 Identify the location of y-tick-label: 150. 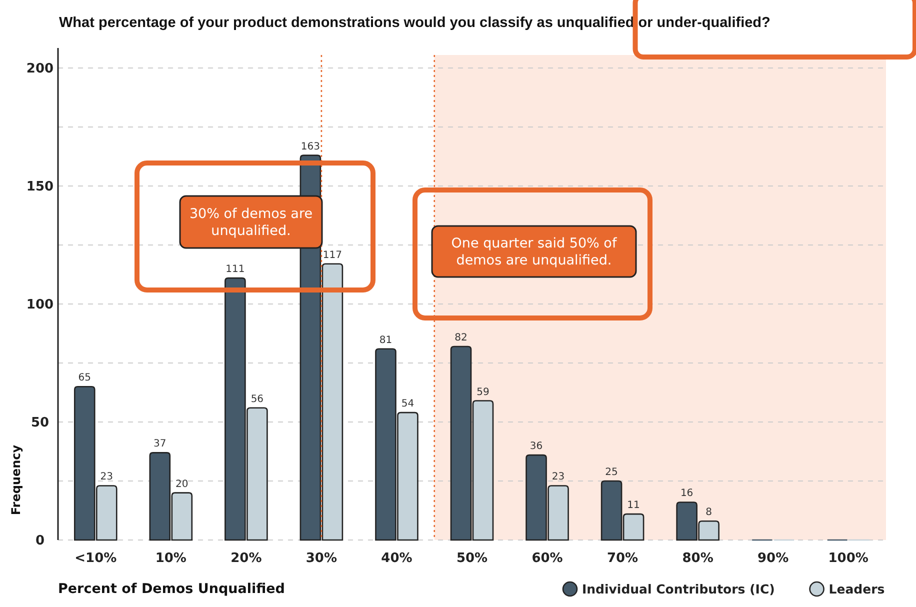
(40, 187).